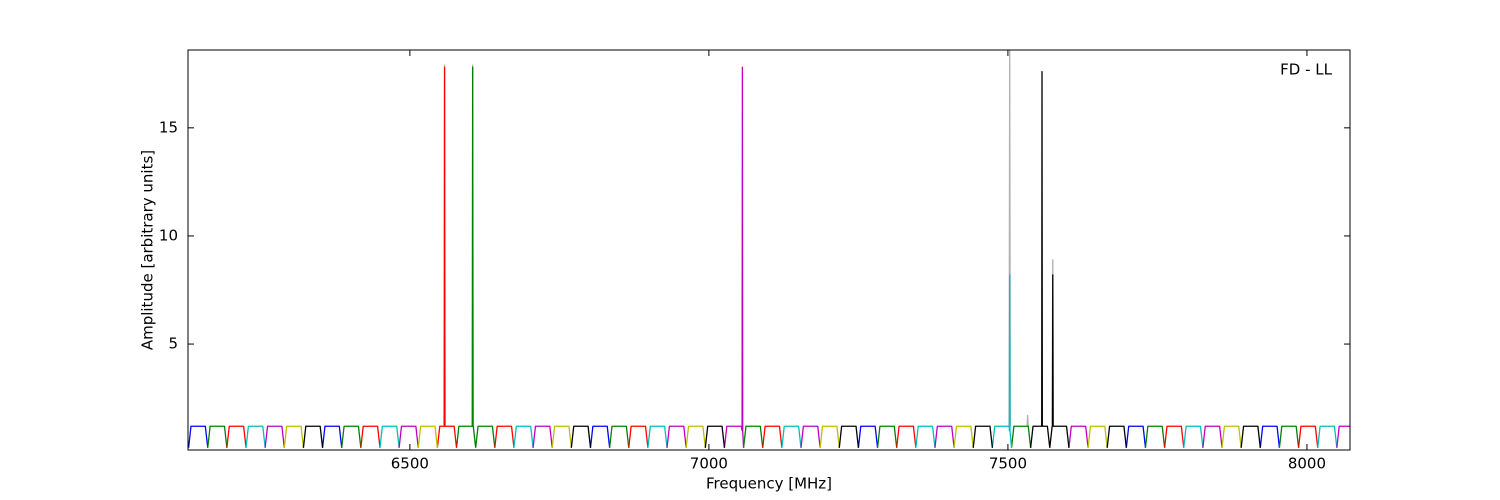 The height and width of the screenshot is (500, 1500). I want to click on x-axis-label: Frequency [MHz], so click(769, 484).